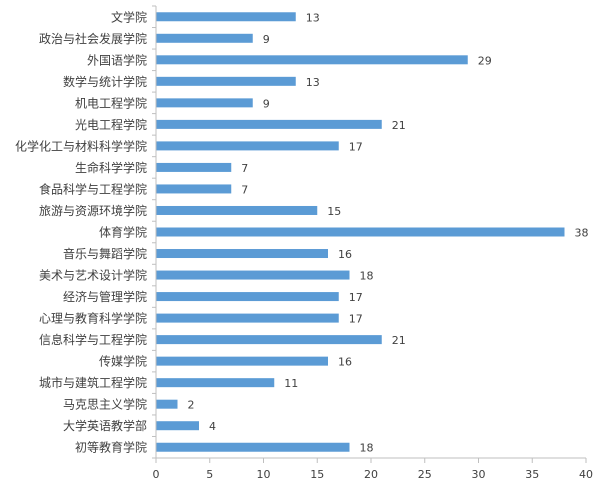 The image size is (595, 490). What do you see at coordinates (105, 81) in the screenshot?
I see `category-label-3: 数学与统计学院` at bounding box center [105, 81].